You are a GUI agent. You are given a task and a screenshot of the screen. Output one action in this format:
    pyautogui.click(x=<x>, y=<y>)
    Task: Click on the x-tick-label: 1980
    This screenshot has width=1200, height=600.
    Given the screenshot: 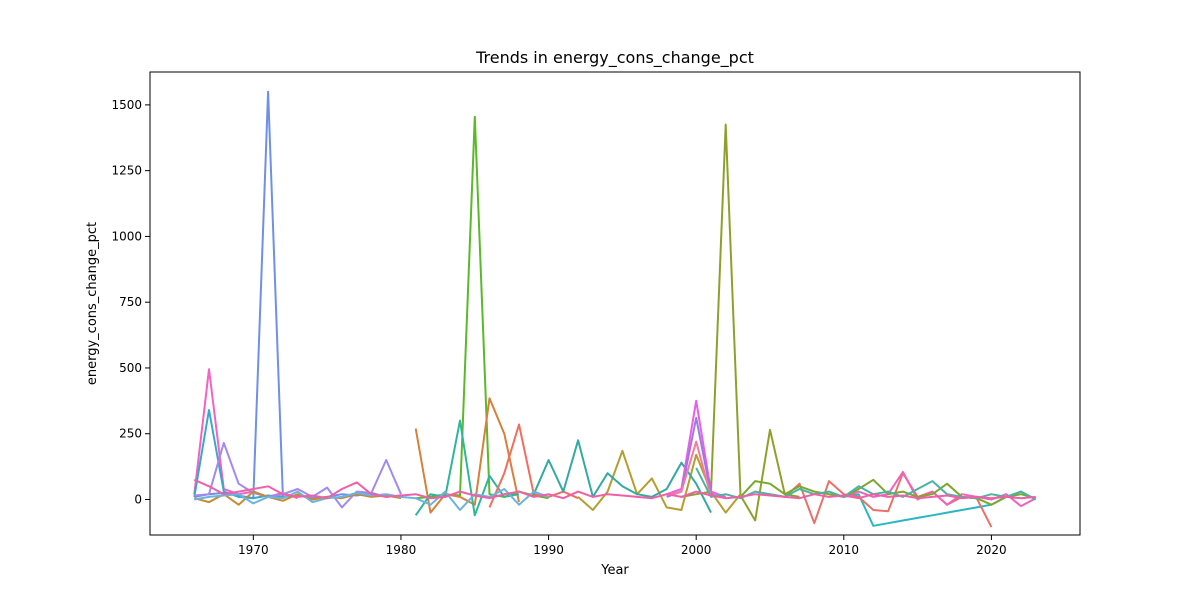 What is the action you would take?
    pyautogui.click(x=401, y=550)
    